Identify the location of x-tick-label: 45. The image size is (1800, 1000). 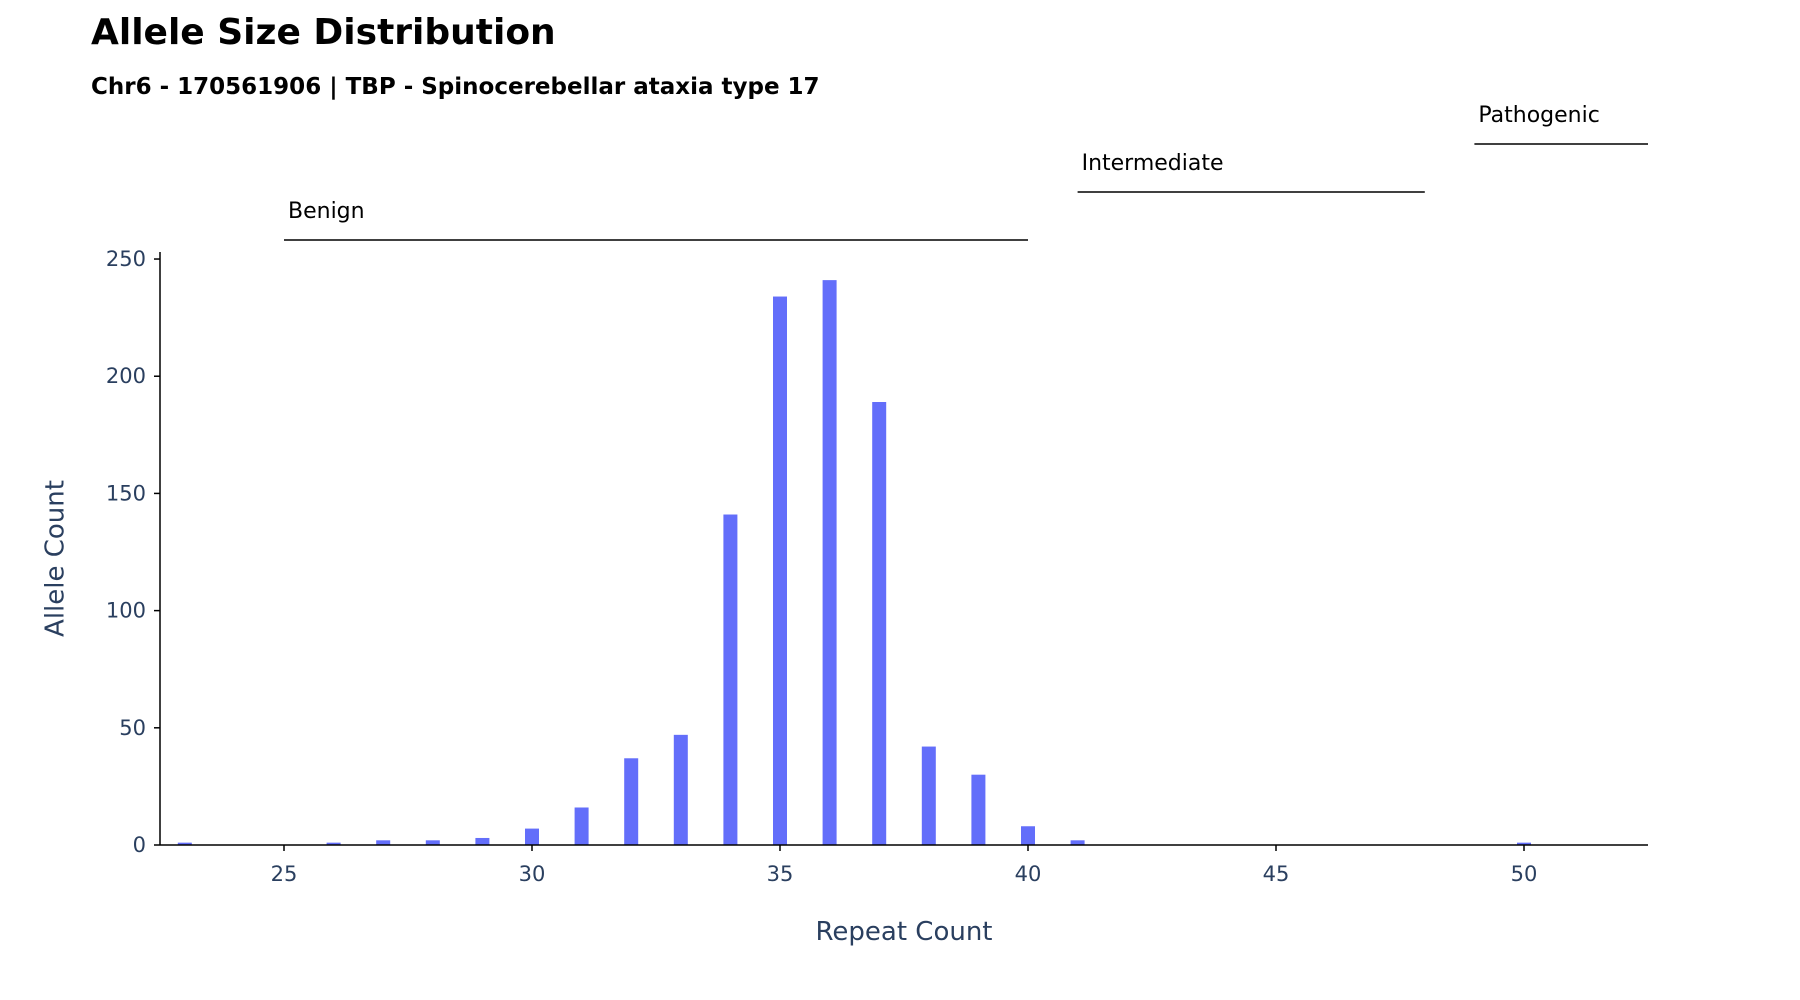
(1276, 874).